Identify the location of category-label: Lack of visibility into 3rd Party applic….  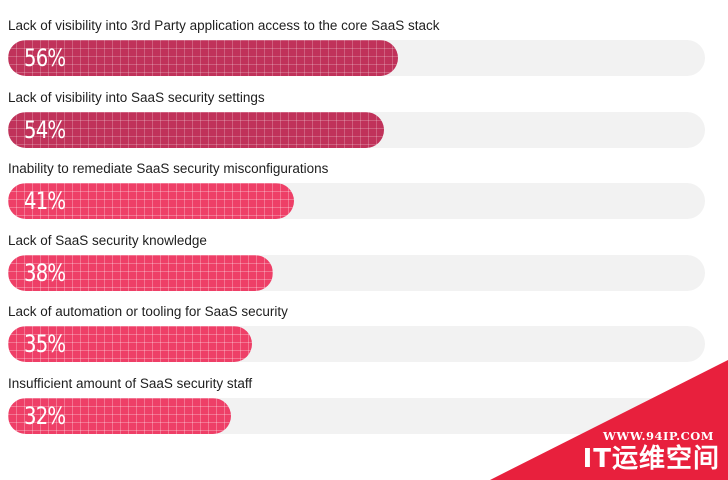
(224, 25).